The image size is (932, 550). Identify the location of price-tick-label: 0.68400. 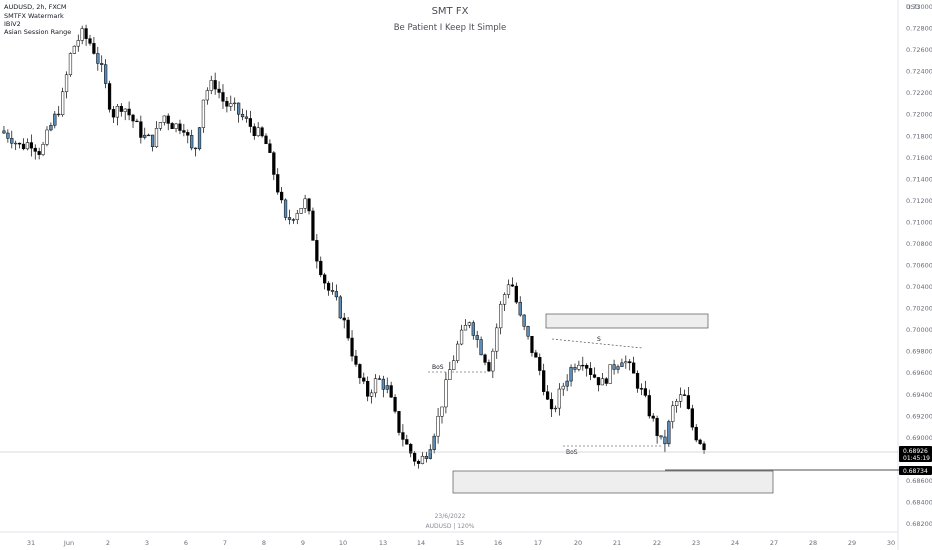
(919, 502).